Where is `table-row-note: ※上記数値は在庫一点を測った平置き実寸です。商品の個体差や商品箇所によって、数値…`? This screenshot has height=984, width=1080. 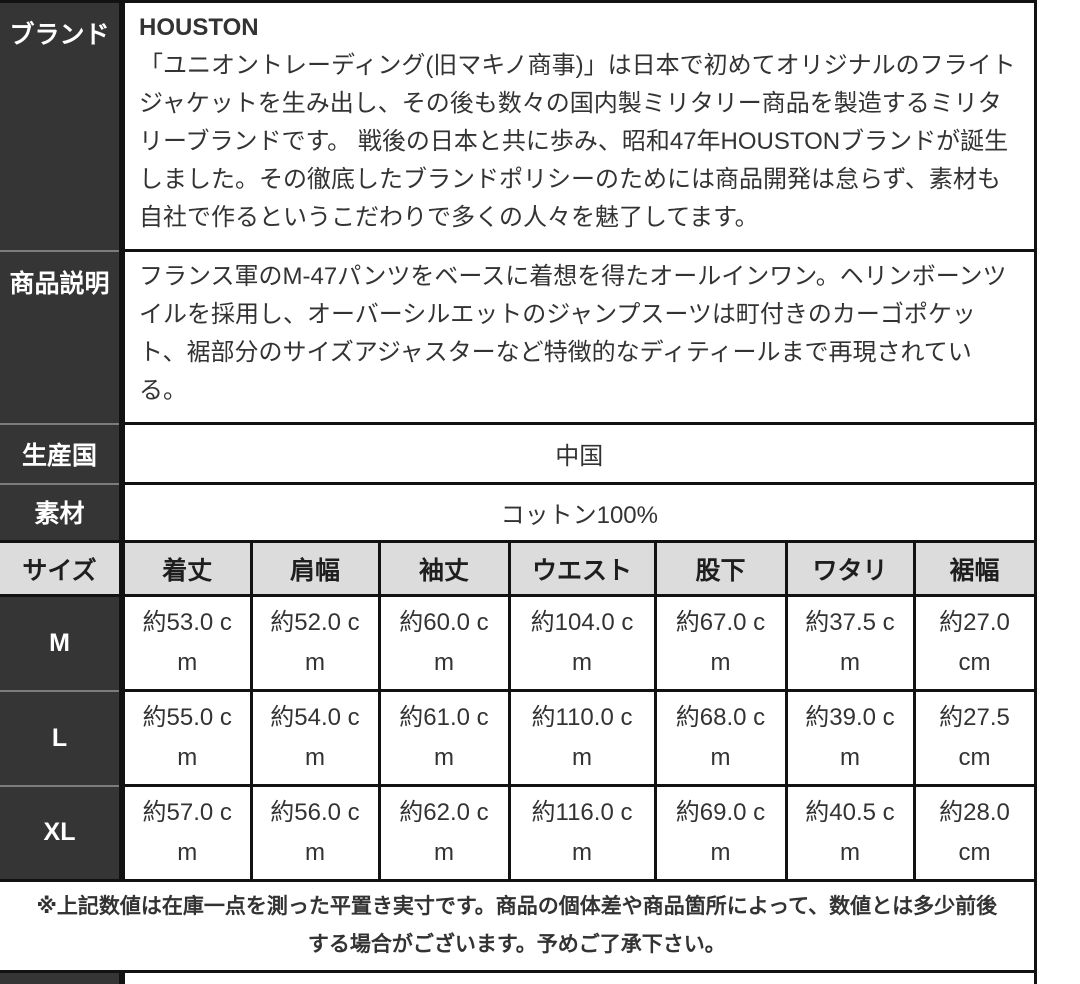 table-row-note: ※上記数値は在庫一点を測った平置き実寸です。商品の個体差や商品箇所によって、数値… is located at coordinates (518, 926).